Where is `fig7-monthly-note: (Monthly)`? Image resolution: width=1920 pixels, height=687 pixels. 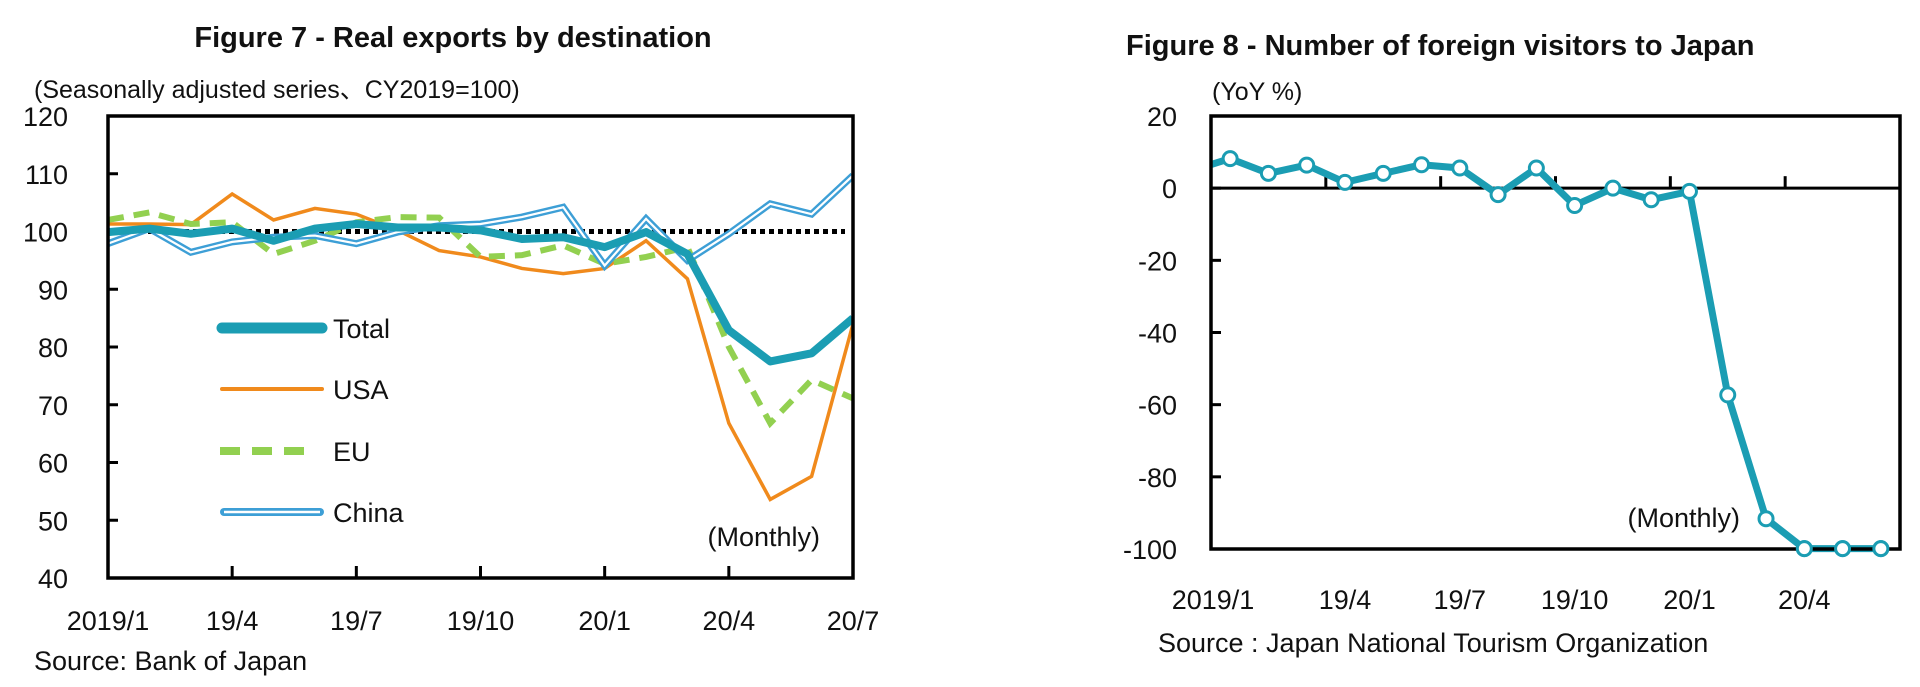 fig7-monthly-note: (Monthly) is located at coordinates (763, 537).